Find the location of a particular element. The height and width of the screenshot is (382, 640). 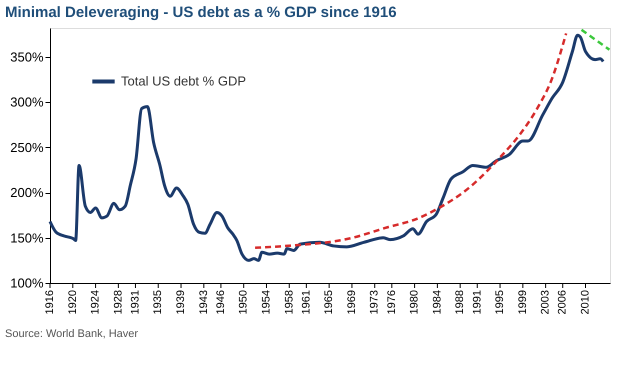

x-tick-label: 1995 is located at coordinates (500, 302).